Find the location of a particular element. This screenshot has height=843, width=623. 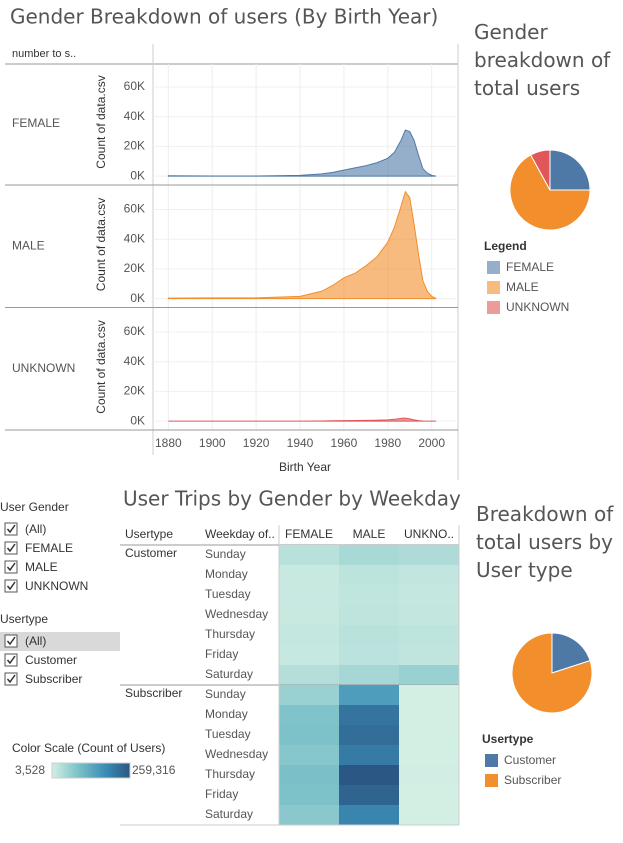

column-header: MALE is located at coordinates (369, 534).